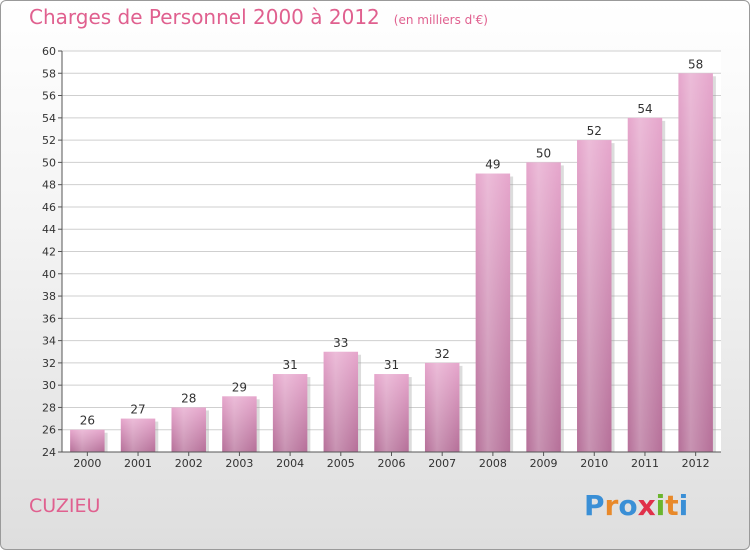 Image resolution: width=750 pixels, height=550 pixels. I want to click on chart-subtitle: (en milliers d'€), so click(440, 20).